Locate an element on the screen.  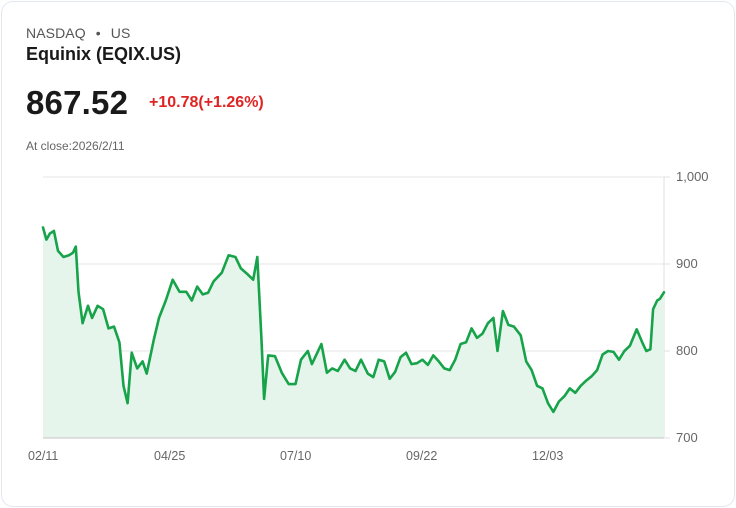
x-axis-labels: 02/11 04/25 07/10 09/22 12/03 is located at coordinates (295, 456).